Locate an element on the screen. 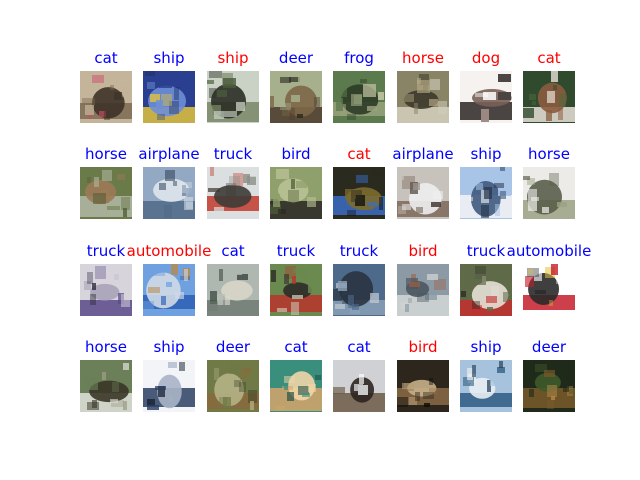 The width and height of the screenshot is (640, 480). dog-thumbnail is located at coordinates (549, 97).